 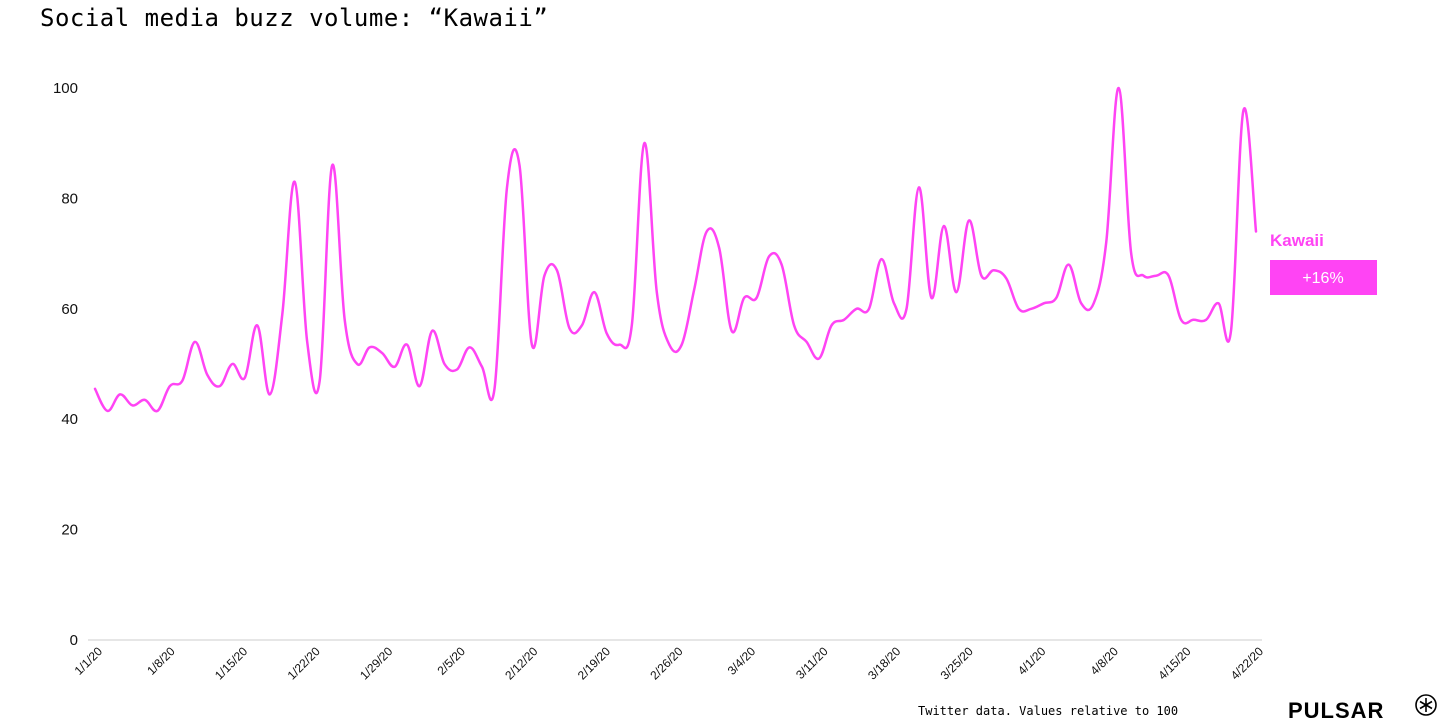 What do you see at coordinates (1174, 663) in the screenshot?
I see `x-tick-label: 4/15/20` at bounding box center [1174, 663].